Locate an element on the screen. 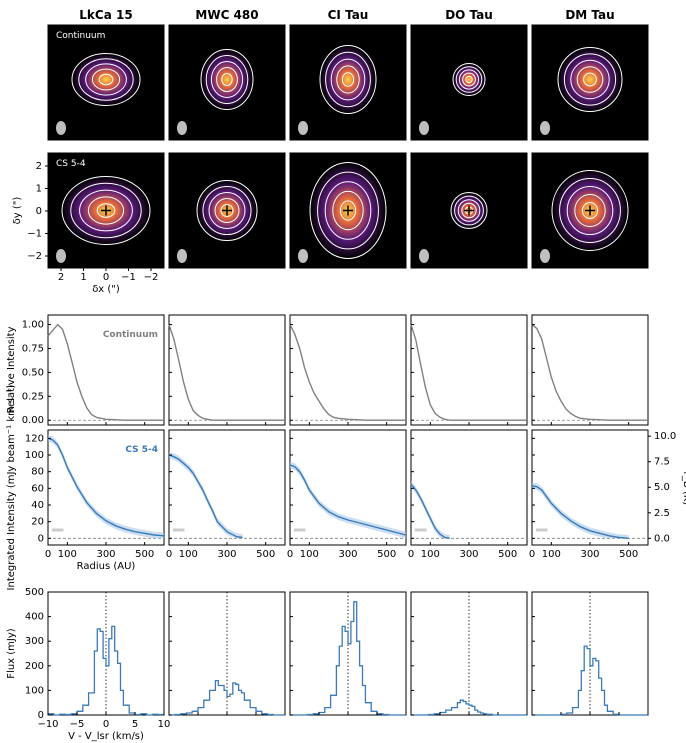  cs-map-0: CS 5-4 is located at coordinates (106, 210).